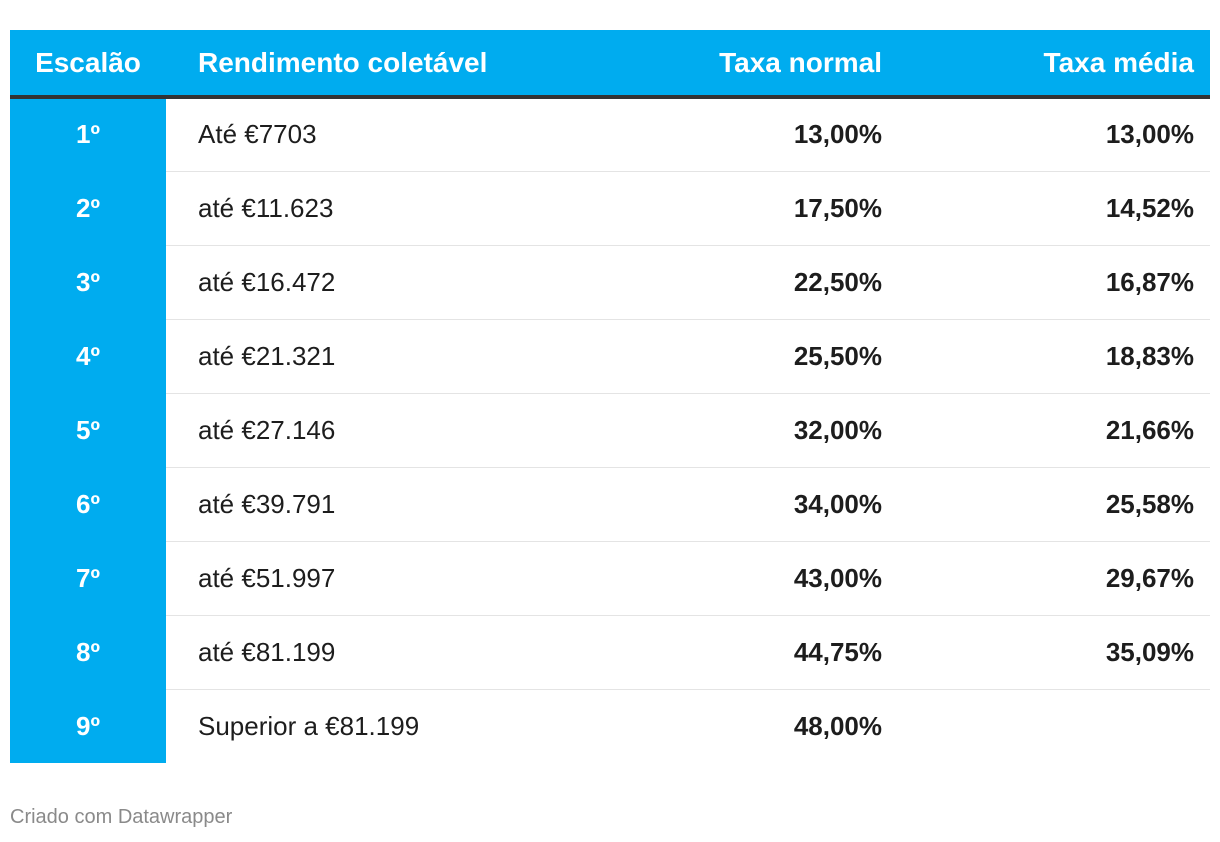 The image size is (1220, 842). What do you see at coordinates (88, 208) in the screenshot?
I see `cell-escalao: 2º` at bounding box center [88, 208].